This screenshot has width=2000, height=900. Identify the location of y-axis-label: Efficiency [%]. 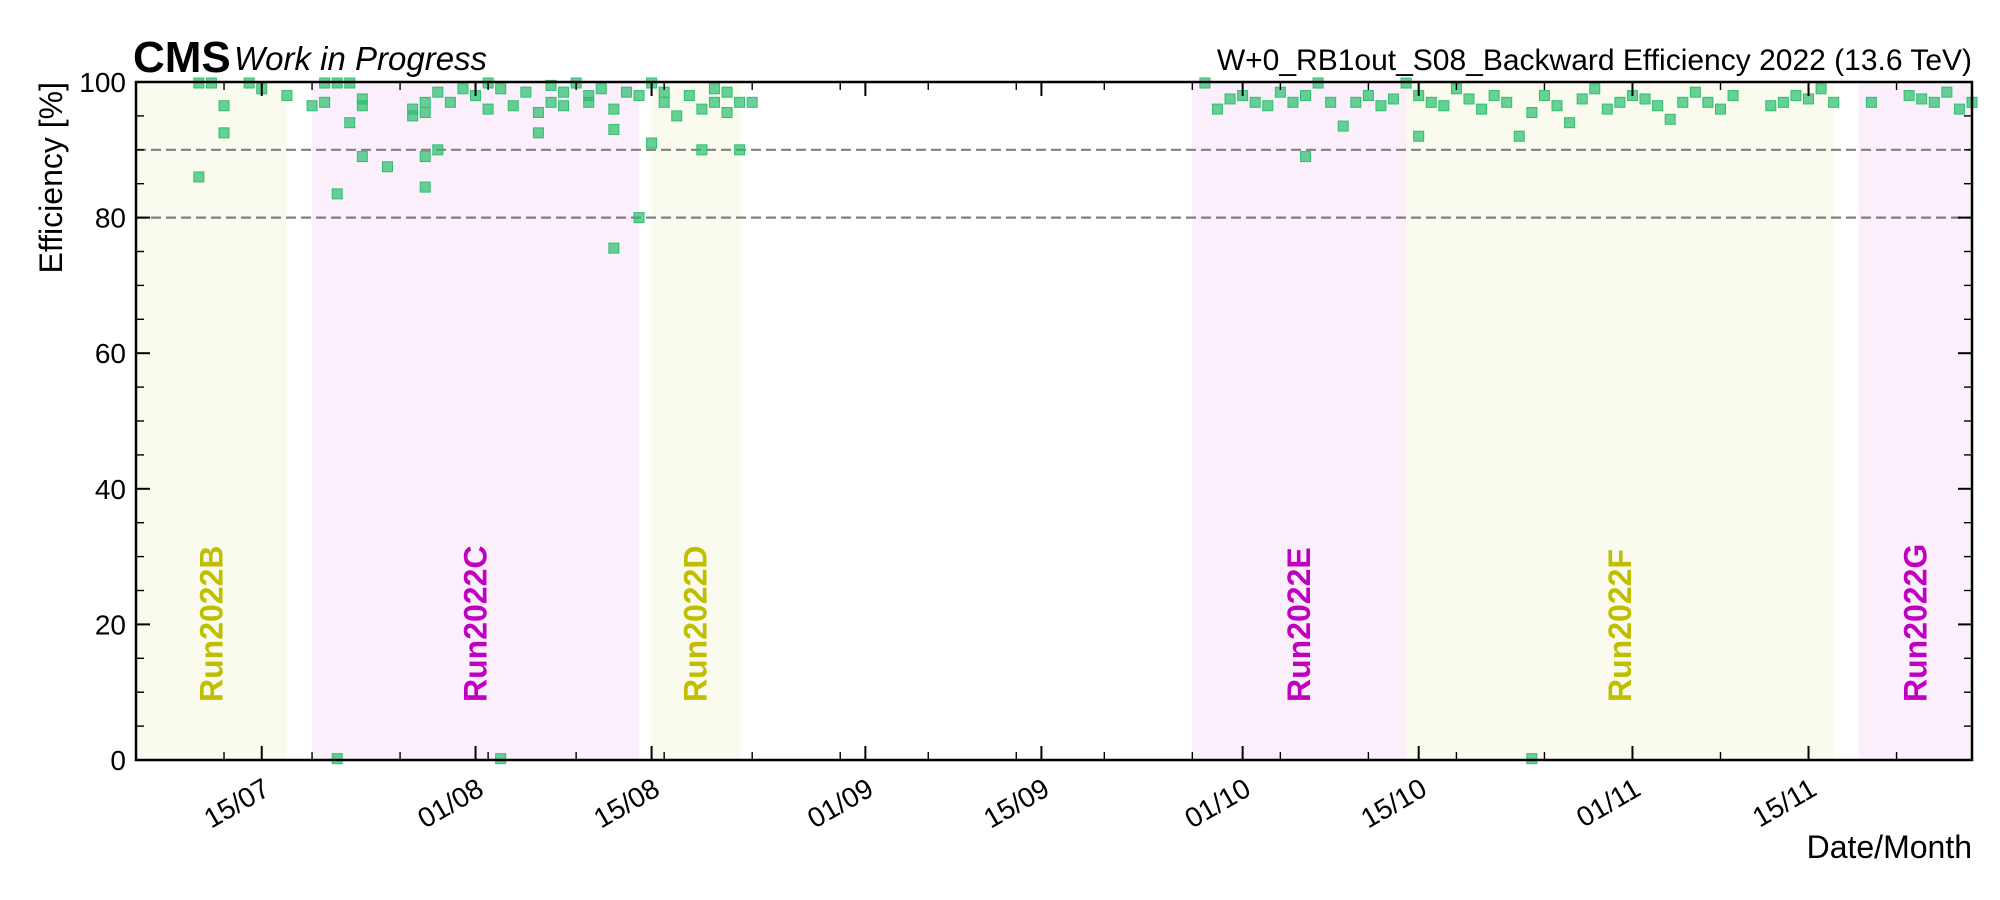
(51, 177).